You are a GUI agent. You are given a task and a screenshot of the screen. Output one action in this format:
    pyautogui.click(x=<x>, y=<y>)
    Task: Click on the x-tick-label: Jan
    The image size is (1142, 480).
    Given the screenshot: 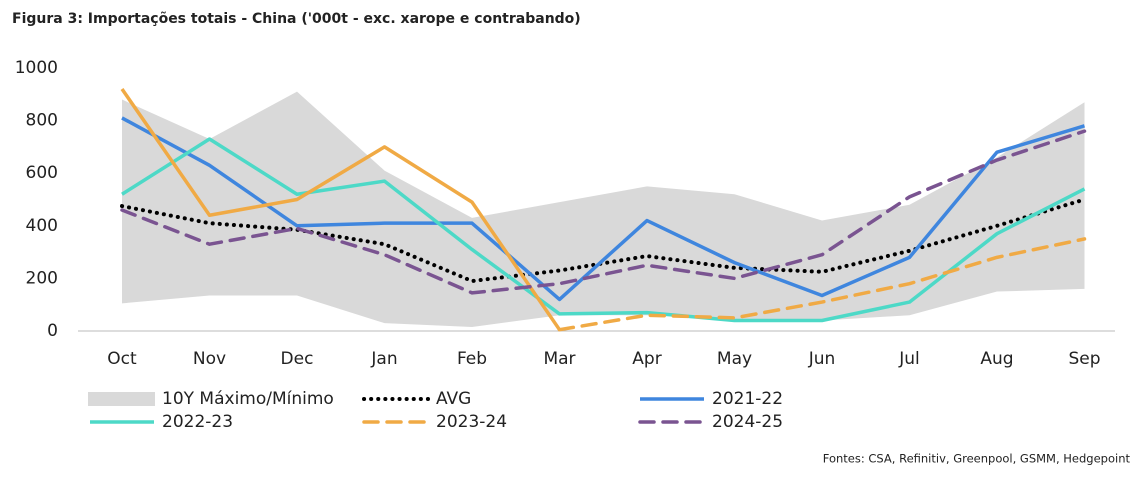 What is the action you would take?
    pyautogui.click(x=383, y=359)
    